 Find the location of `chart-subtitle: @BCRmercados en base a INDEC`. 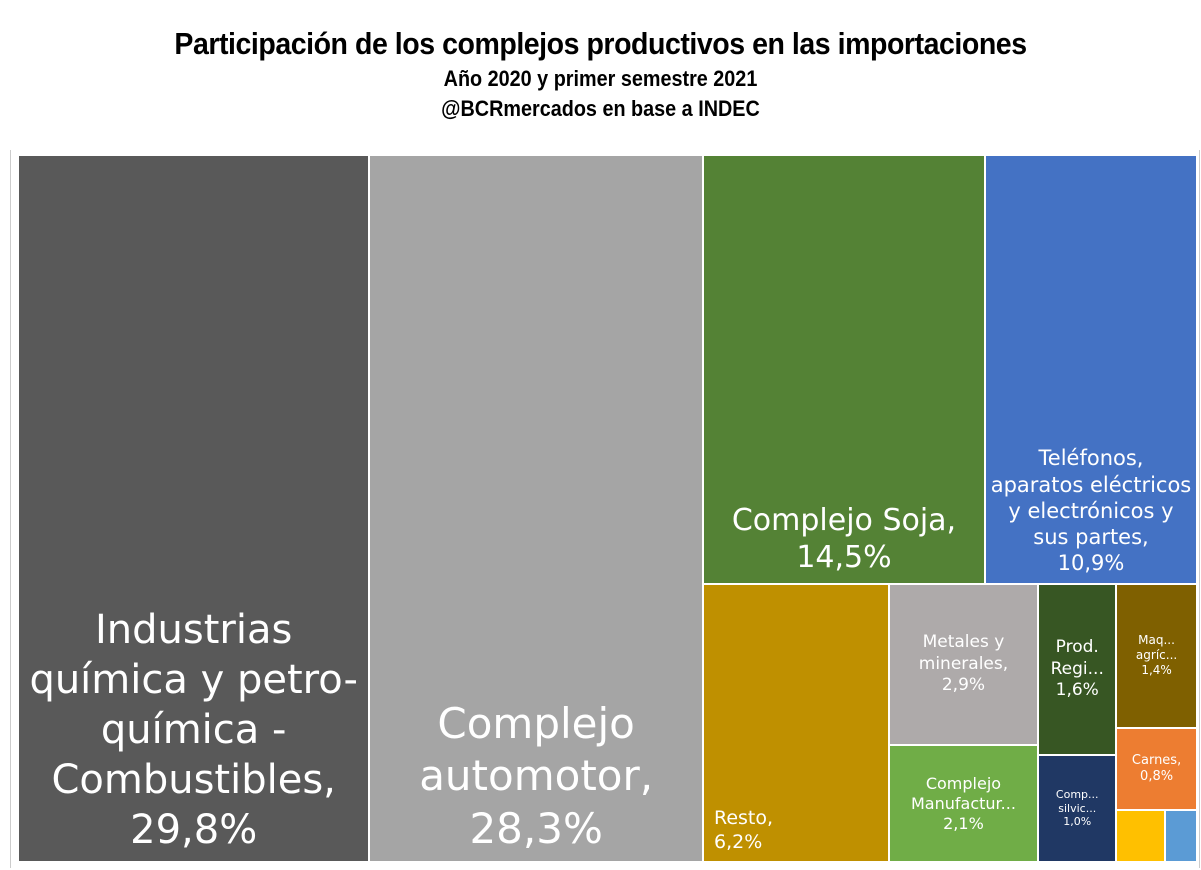

chart-subtitle: @BCRmercados en base a INDEC is located at coordinates (600, 108).